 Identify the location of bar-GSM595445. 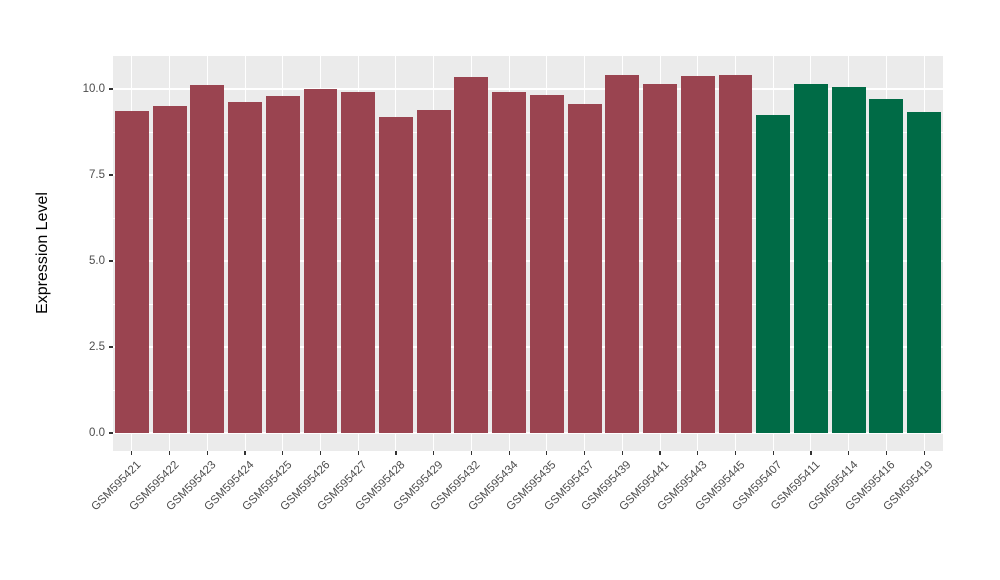
(735, 253).